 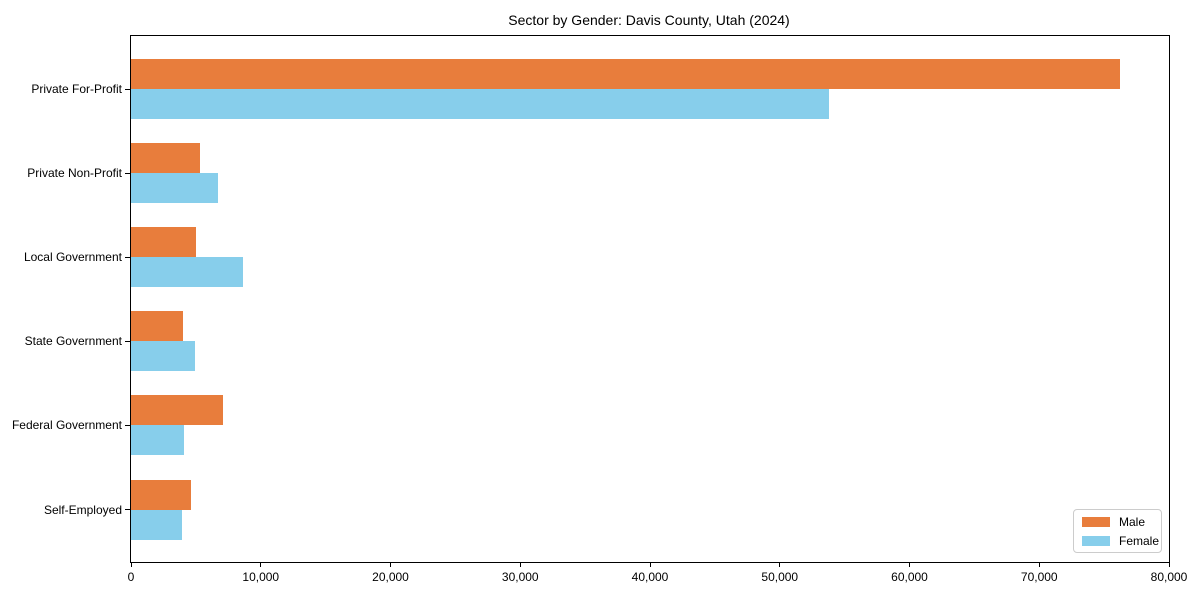 I want to click on x-tick-label-20000: 20,000, so click(x=390, y=577).